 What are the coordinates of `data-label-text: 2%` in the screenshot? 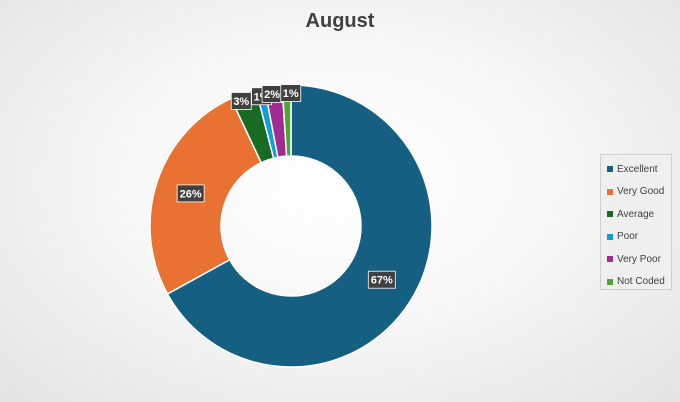 It's located at (272, 95).